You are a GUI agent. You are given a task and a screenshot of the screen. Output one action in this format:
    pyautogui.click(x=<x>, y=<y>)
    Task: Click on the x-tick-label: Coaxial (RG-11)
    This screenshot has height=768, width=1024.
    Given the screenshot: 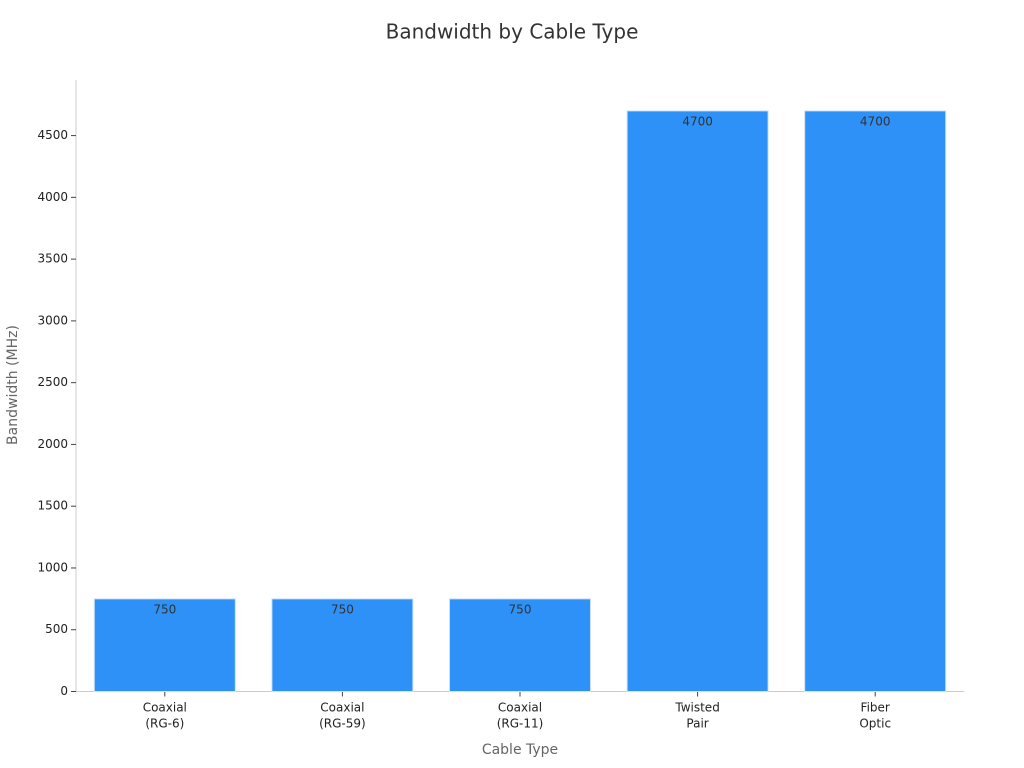 What is the action you would take?
    pyautogui.click(x=520, y=715)
    